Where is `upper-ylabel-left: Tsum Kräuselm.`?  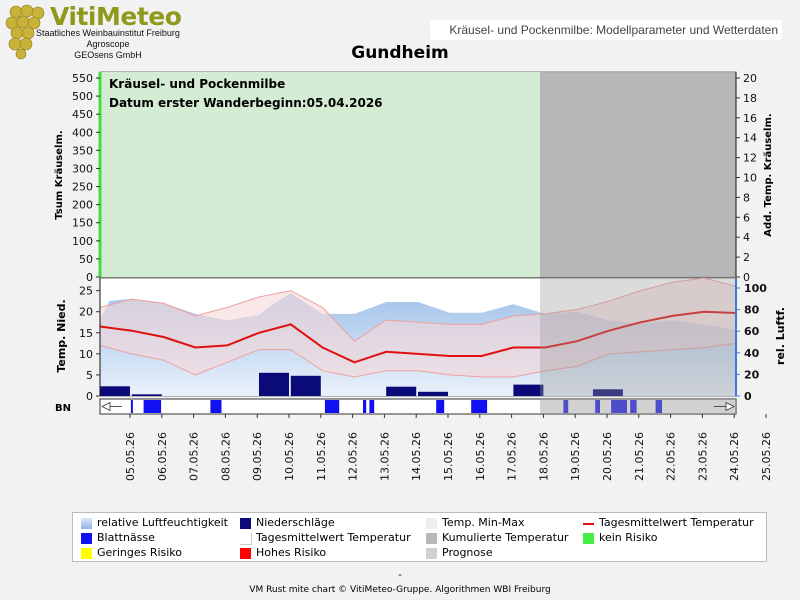
upper-ylabel-left: Tsum Kräuselm. is located at coordinates (59, 174).